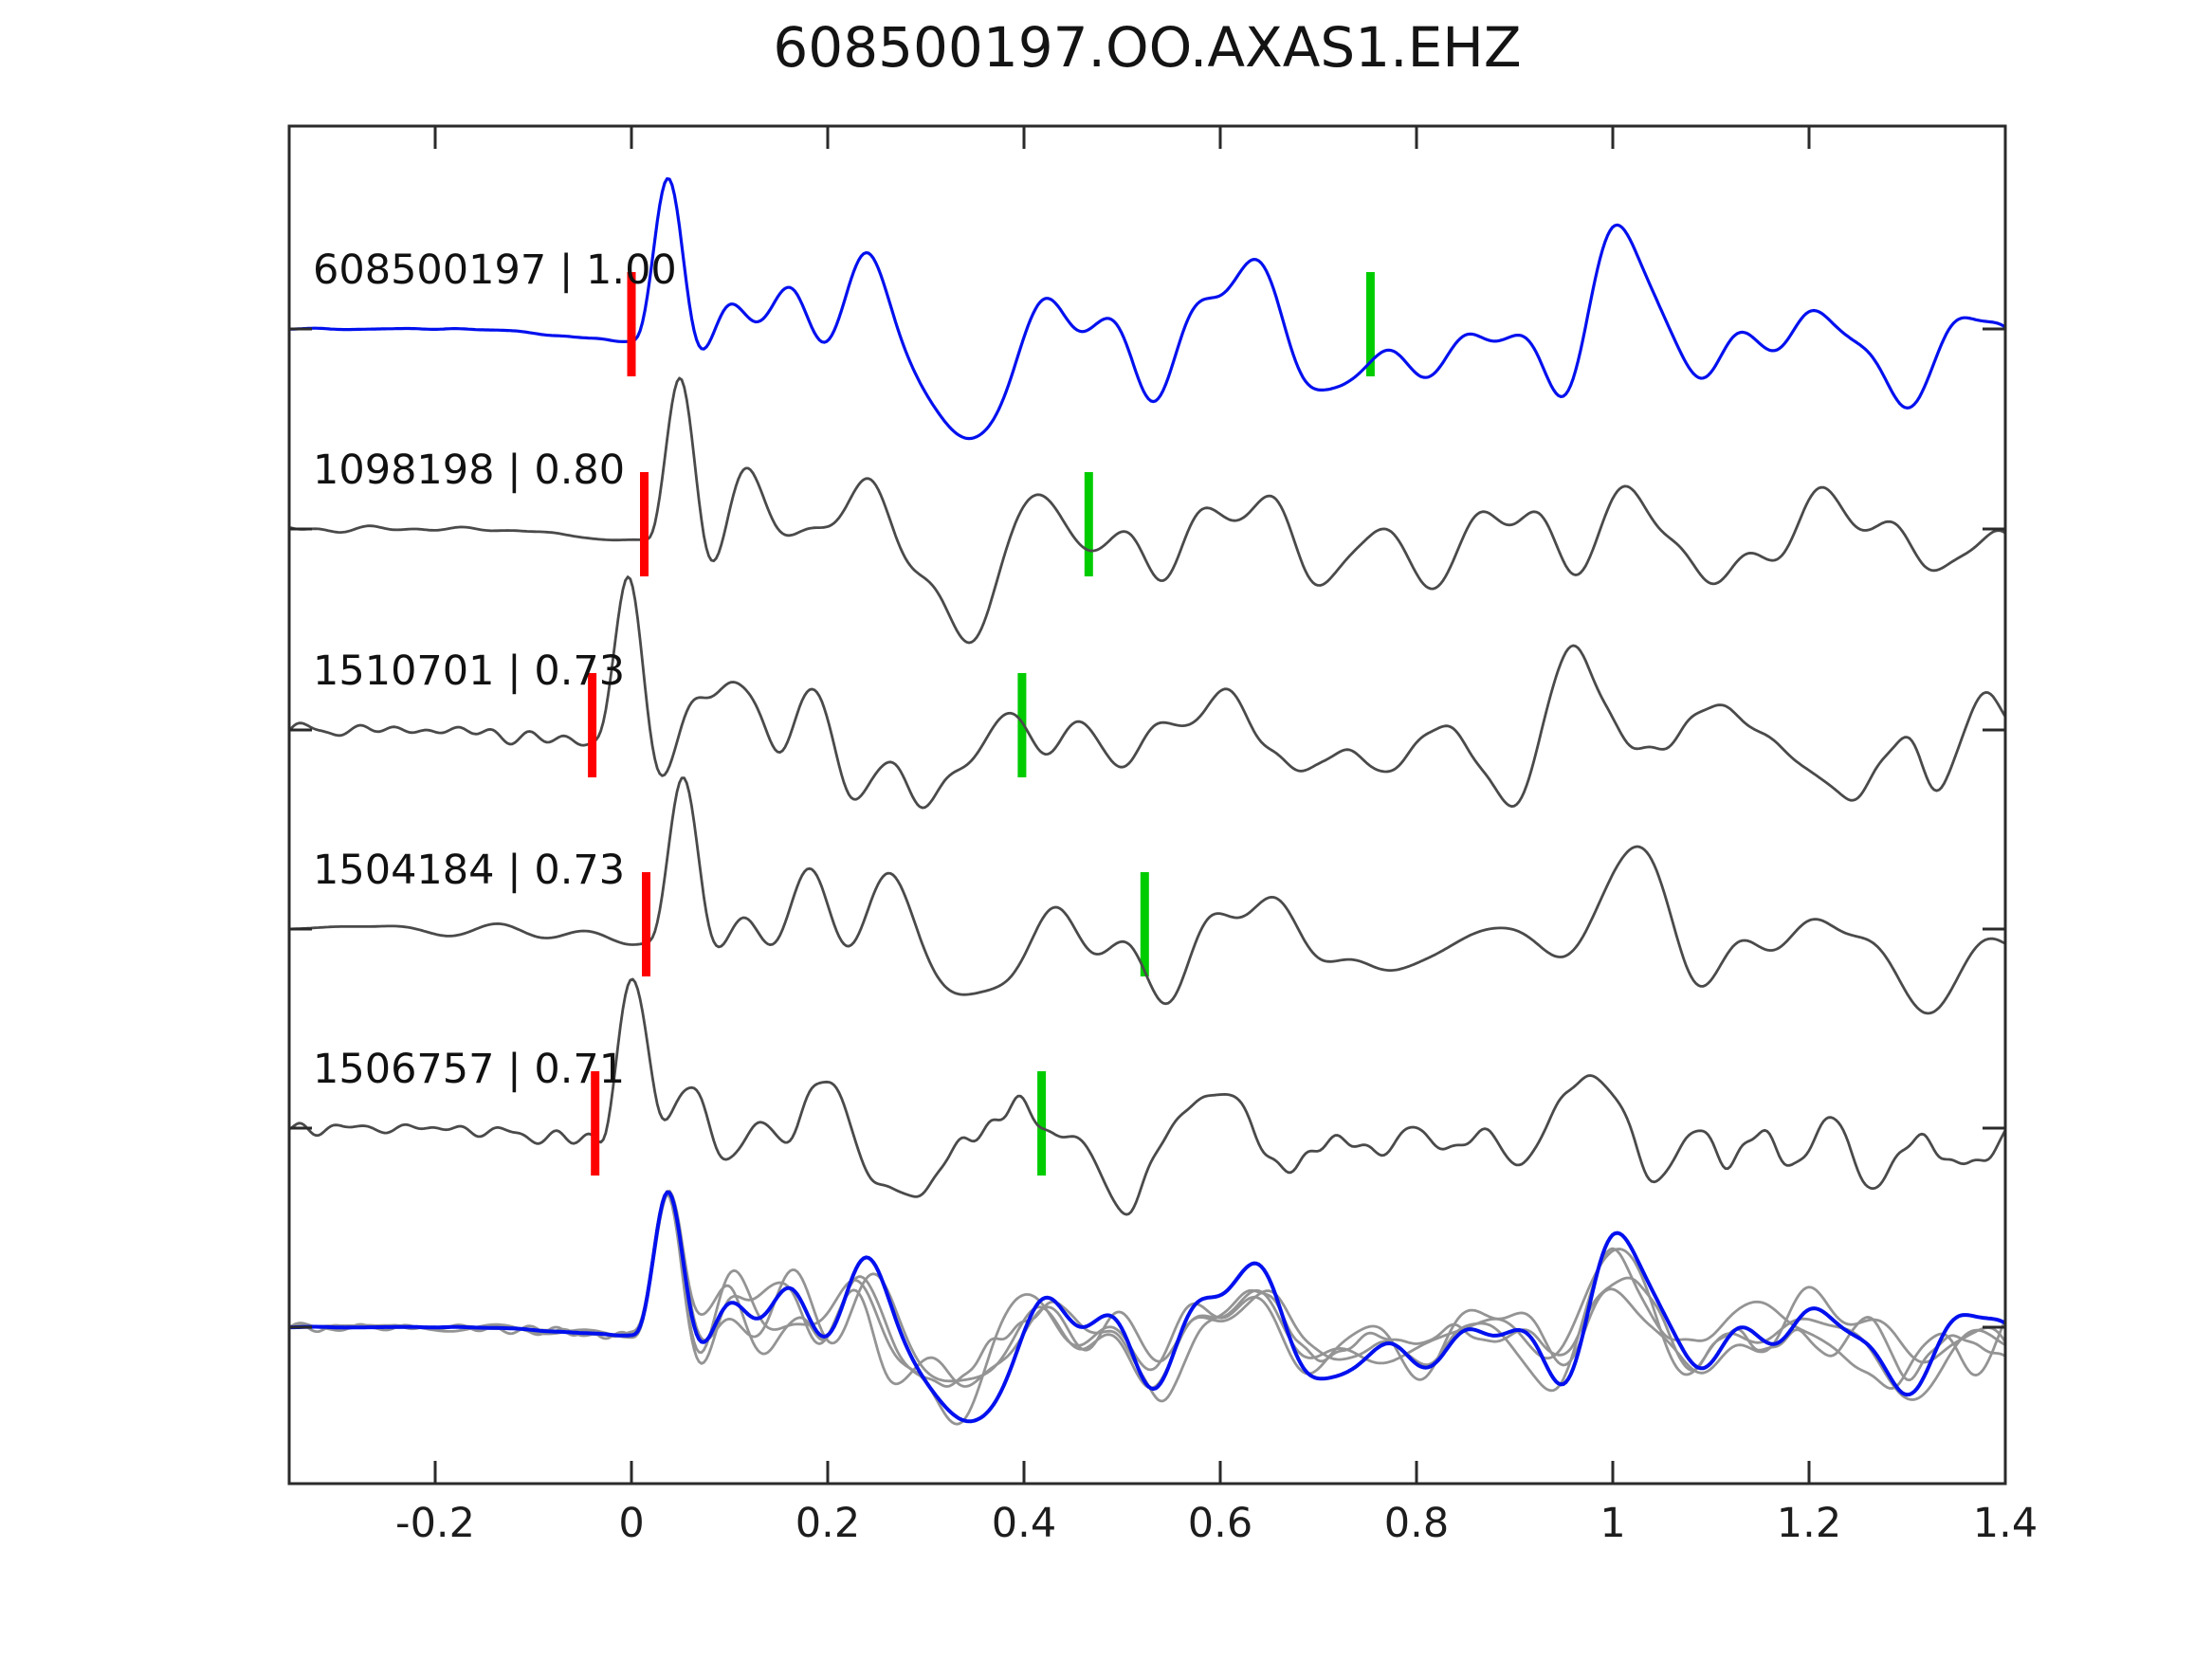  I want to click on green-pick-markers, so click(1196, 724).